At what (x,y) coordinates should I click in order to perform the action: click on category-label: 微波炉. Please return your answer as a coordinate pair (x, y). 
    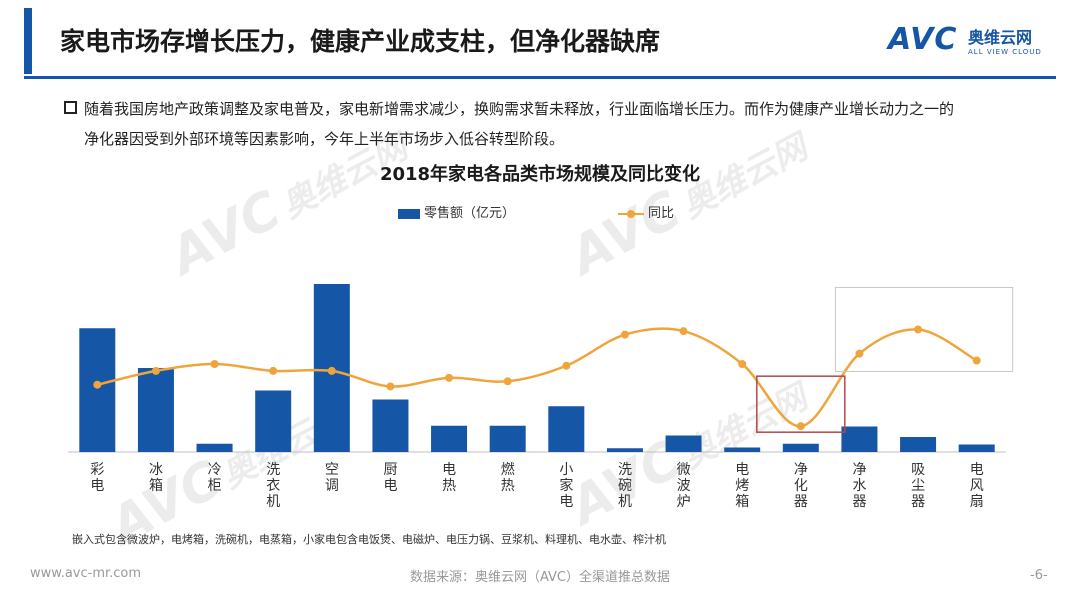
    Looking at the image, I should click on (683, 486).